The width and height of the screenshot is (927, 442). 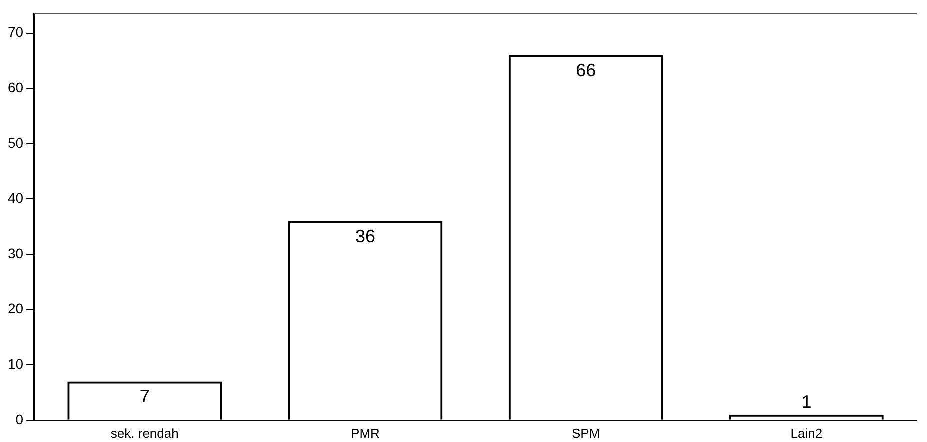 What do you see at coordinates (586, 70) in the screenshot?
I see `data-label: 66` at bounding box center [586, 70].